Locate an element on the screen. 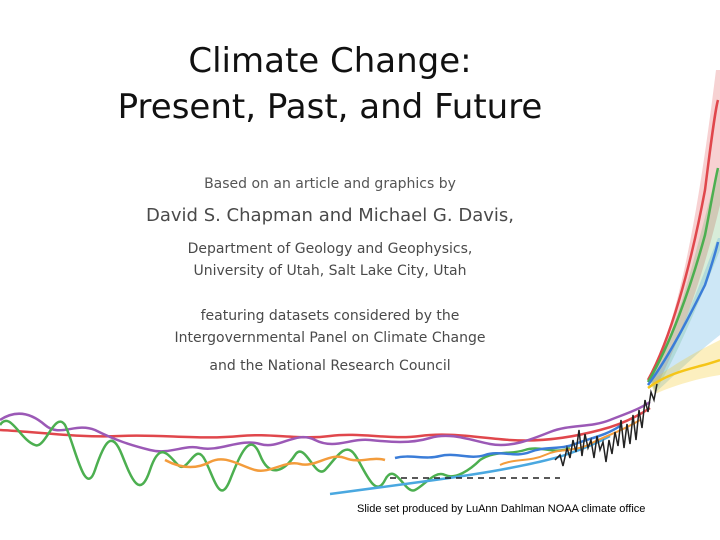  affiliation-line-1: Department of Geology and Geophysics, is located at coordinates (330, 249).